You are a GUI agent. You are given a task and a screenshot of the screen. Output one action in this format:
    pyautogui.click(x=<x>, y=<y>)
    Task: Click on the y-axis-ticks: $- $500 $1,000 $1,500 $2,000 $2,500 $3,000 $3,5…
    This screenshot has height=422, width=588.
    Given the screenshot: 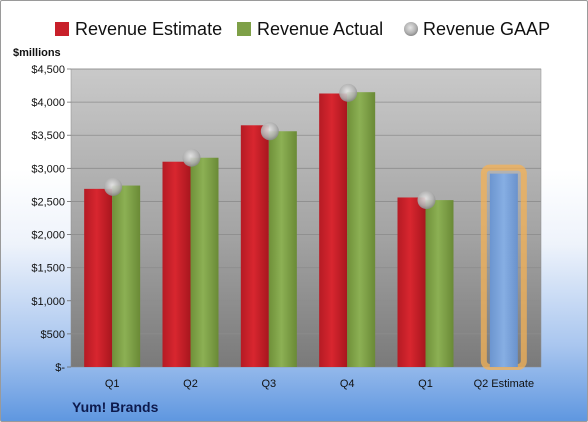 What is the action you would take?
    pyautogui.click(x=51, y=219)
    